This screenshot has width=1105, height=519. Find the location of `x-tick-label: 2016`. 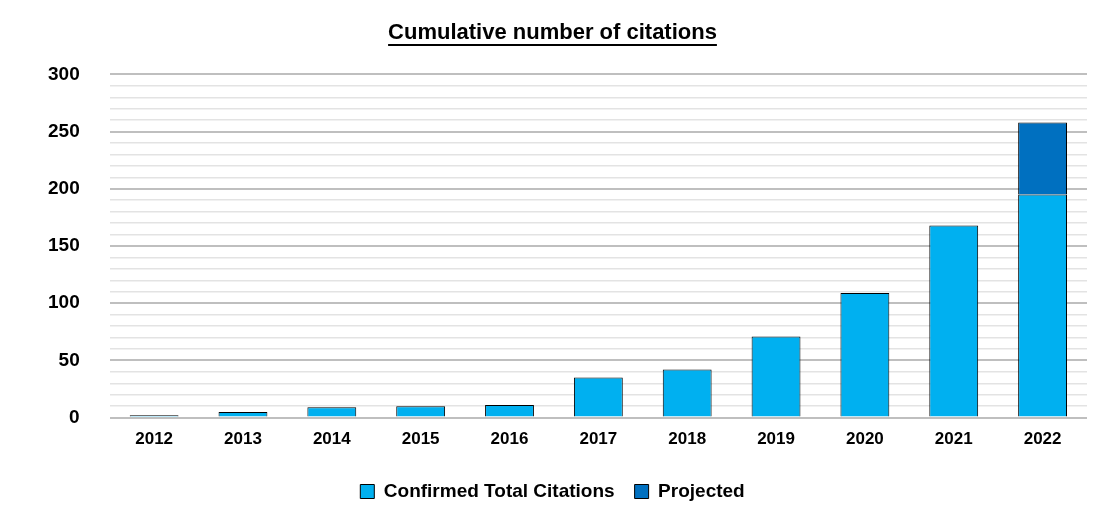

x-tick-label: 2016 is located at coordinates (509, 439).